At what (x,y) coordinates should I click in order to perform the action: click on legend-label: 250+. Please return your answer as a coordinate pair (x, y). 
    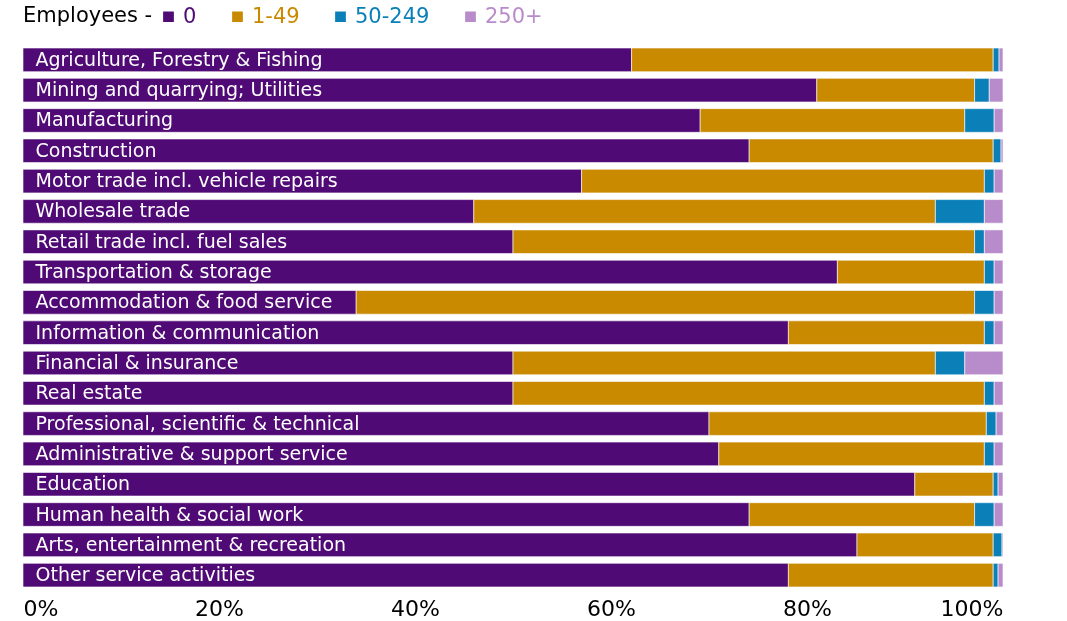
    Looking at the image, I should click on (514, 15).